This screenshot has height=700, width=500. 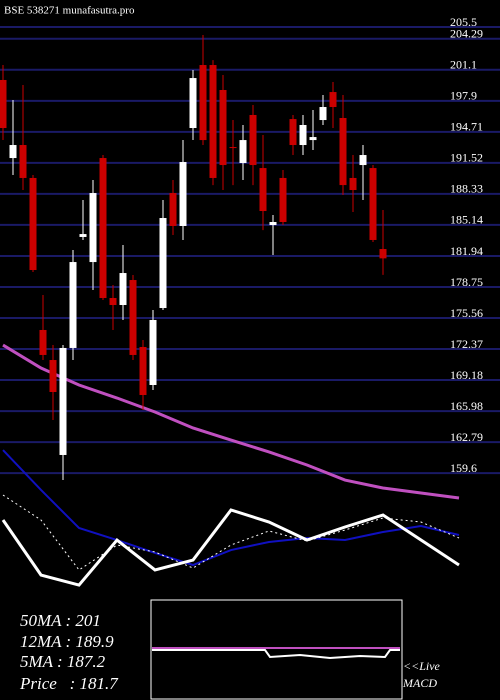 I want to click on y-tick-label: 162.79, so click(x=466, y=437).